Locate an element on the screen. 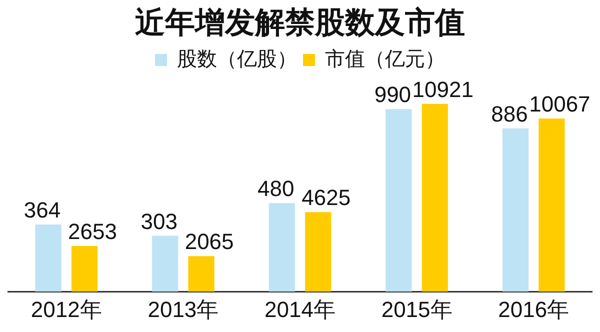  legend-label: 股数（亿股） is located at coordinates (237, 59).